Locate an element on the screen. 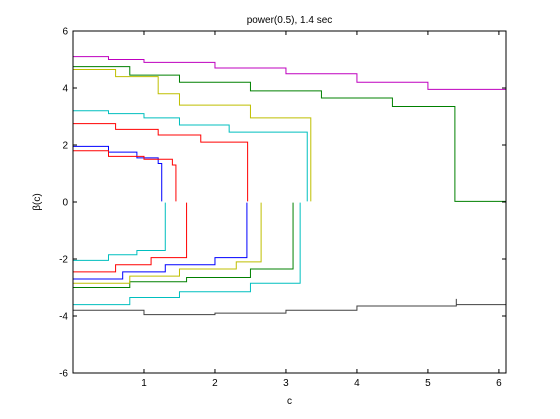 This screenshot has height=419, width=560. x-tick-label: 6 is located at coordinates (499, 383).